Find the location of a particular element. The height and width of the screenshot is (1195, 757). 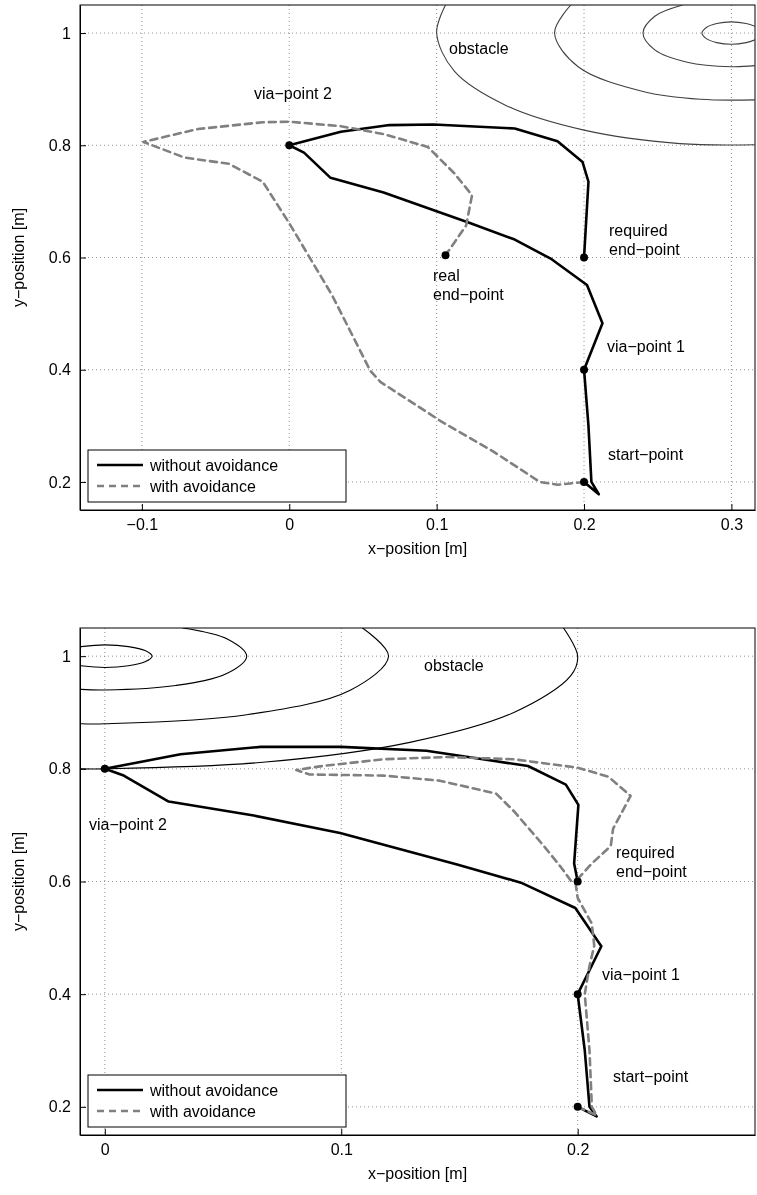

x-tick-label: −0.1 is located at coordinates (142, 525).